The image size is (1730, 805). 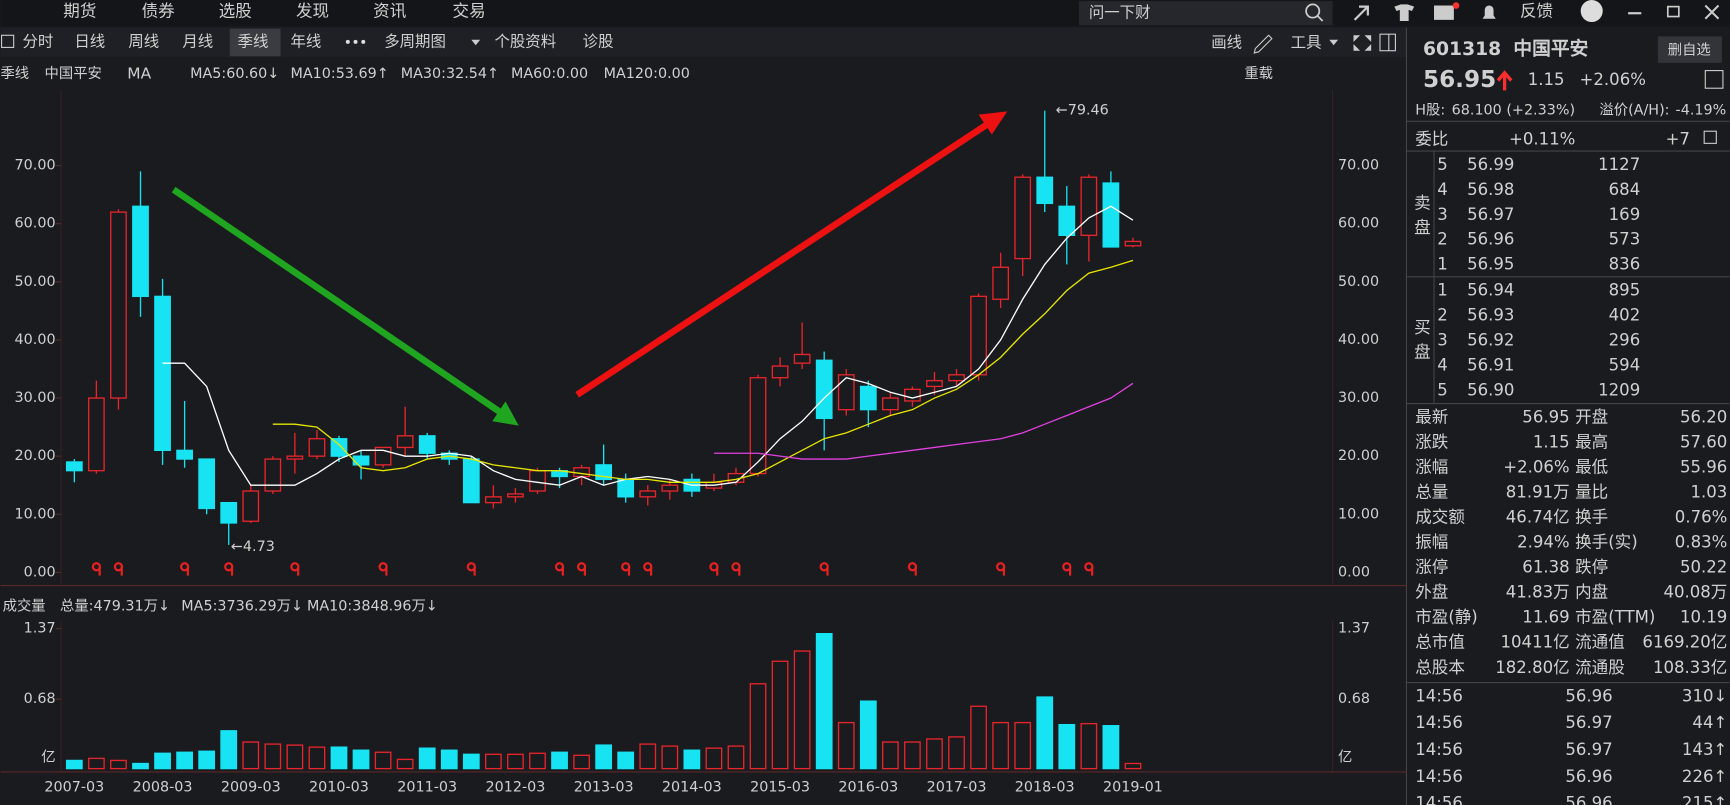 I want to click on search-icon, so click(x=1313, y=11).